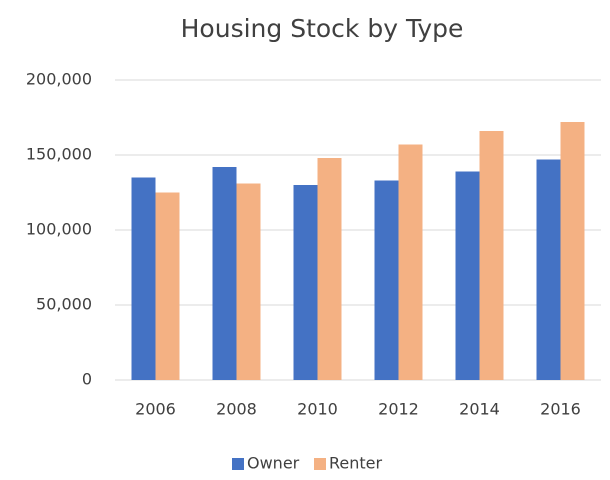 This screenshot has height=480, width=610. I want to click on legend-label: Renter, so click(356, 463).